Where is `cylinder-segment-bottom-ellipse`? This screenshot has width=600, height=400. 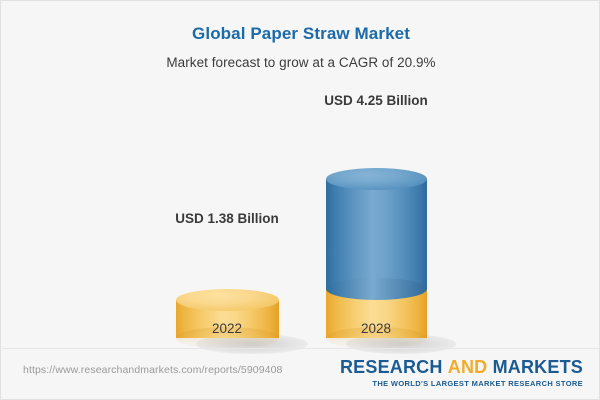 cylinder-segment-bottom-ellipse is located at coordinates (376, 289).